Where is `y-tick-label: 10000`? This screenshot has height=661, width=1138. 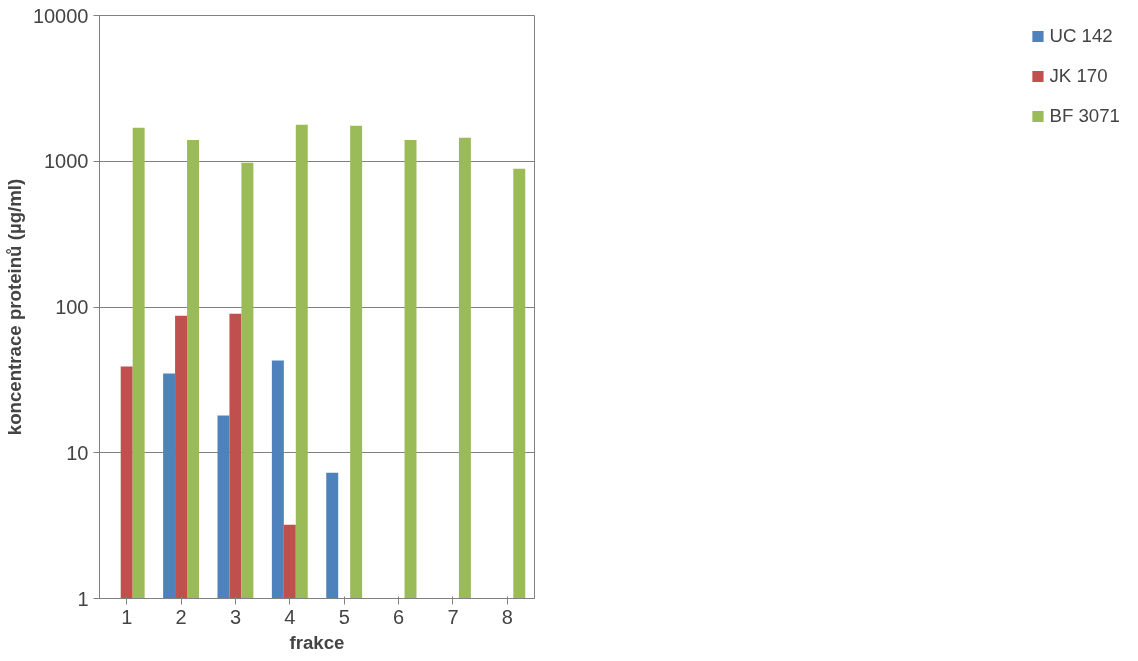 y-tick-label: 10000 is located at coordinates (60, 15).